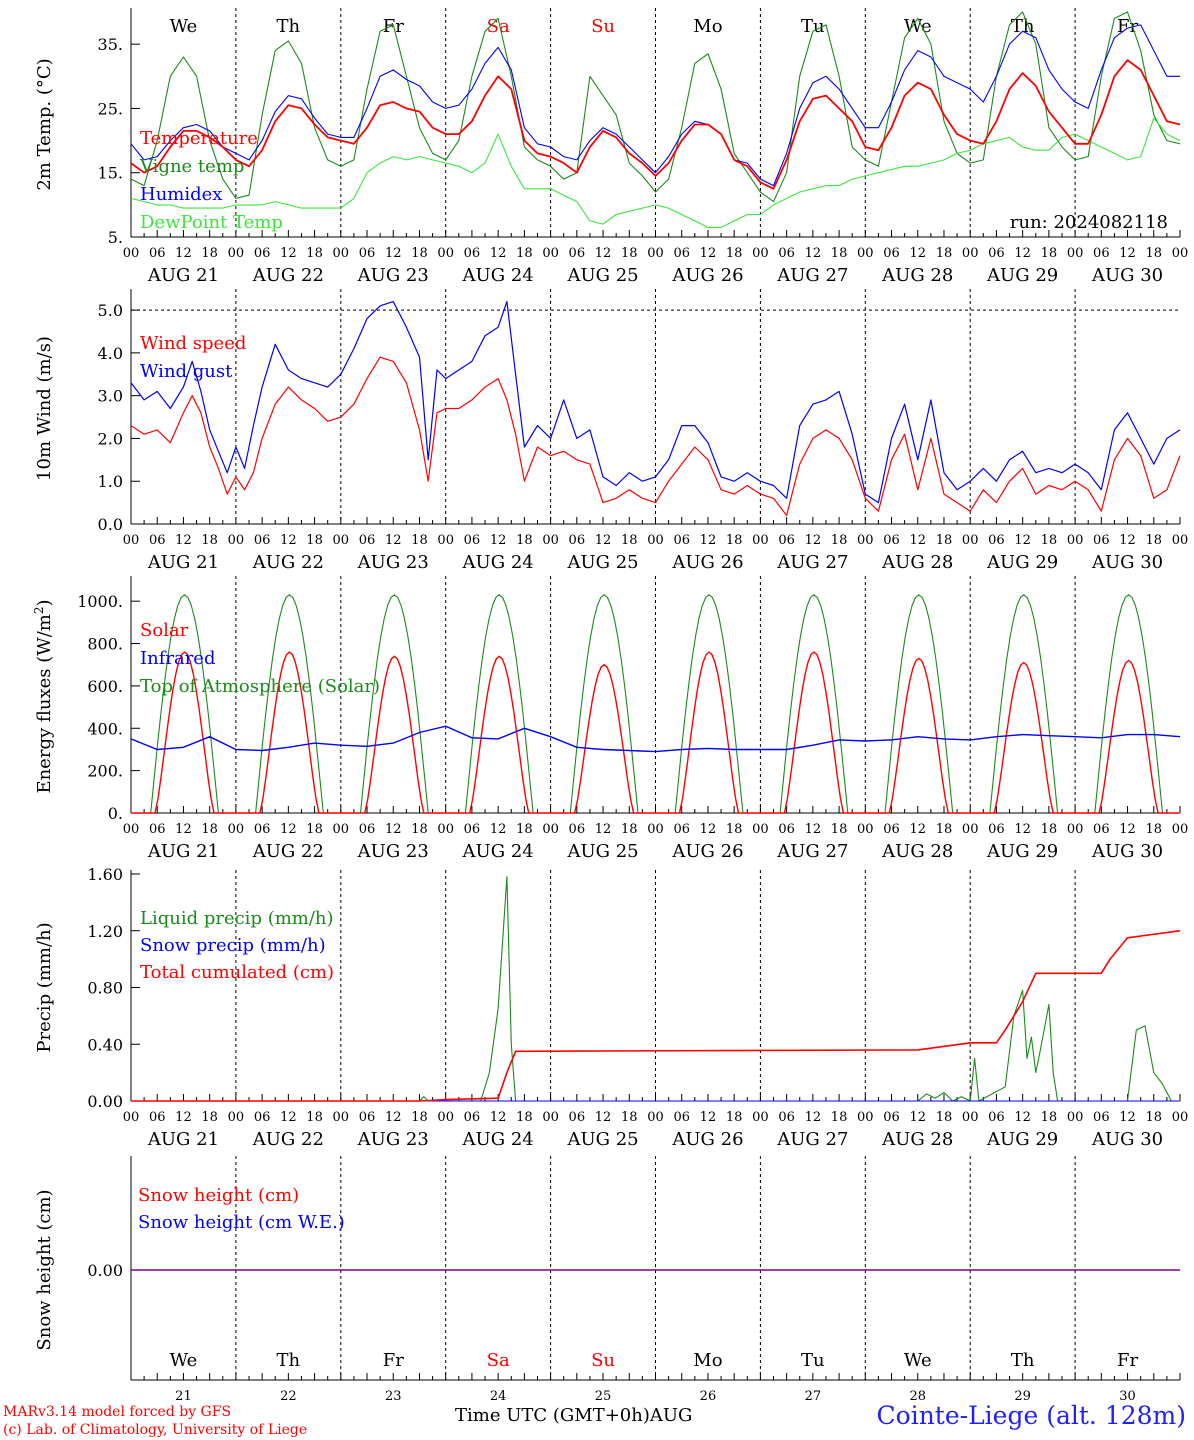 This screenshot has width=1194, height=1440. I want to click on temp-date-label: AUG 27, so click(812, 275).